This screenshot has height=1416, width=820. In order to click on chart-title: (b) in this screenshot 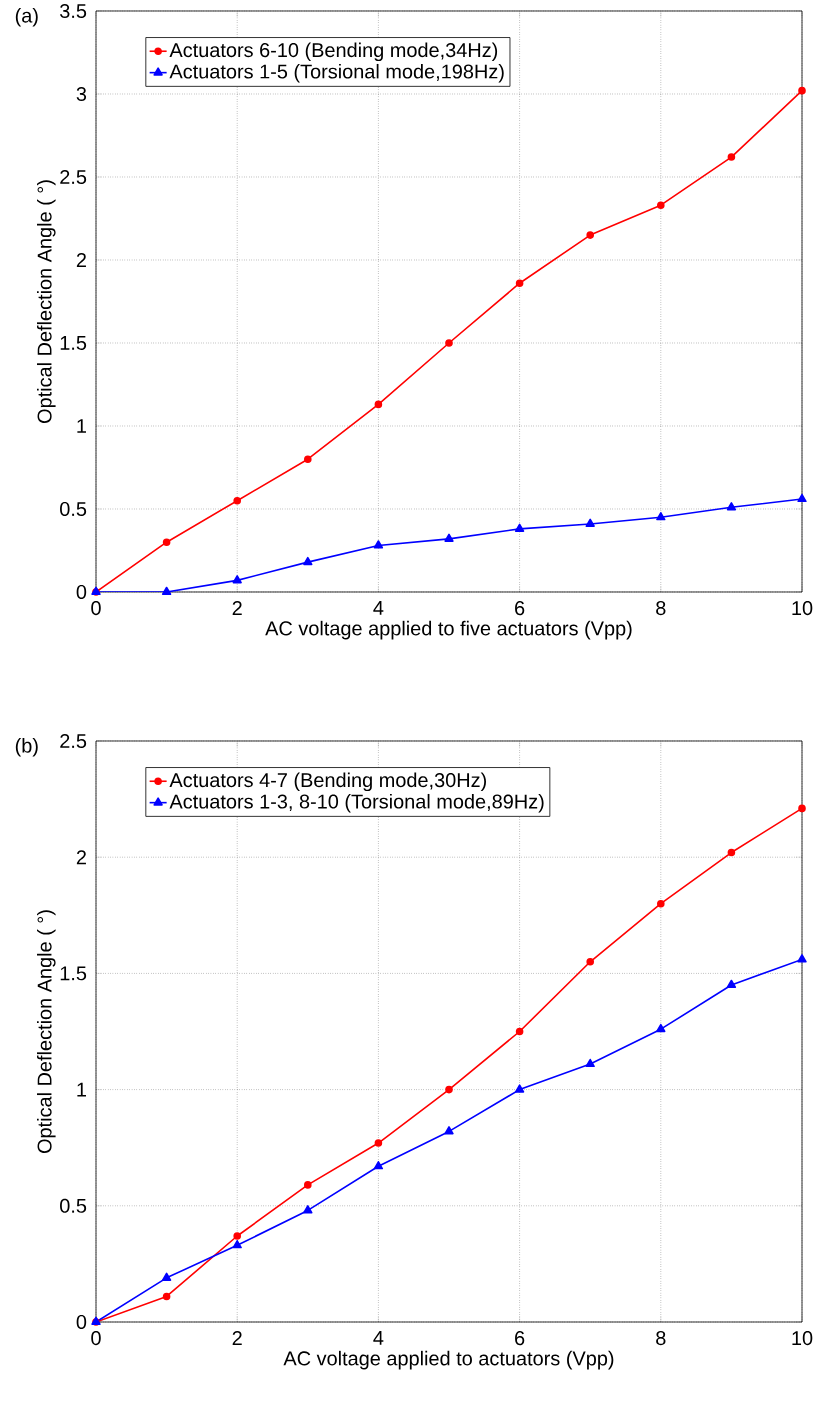, I will do `click(26, 747)`.